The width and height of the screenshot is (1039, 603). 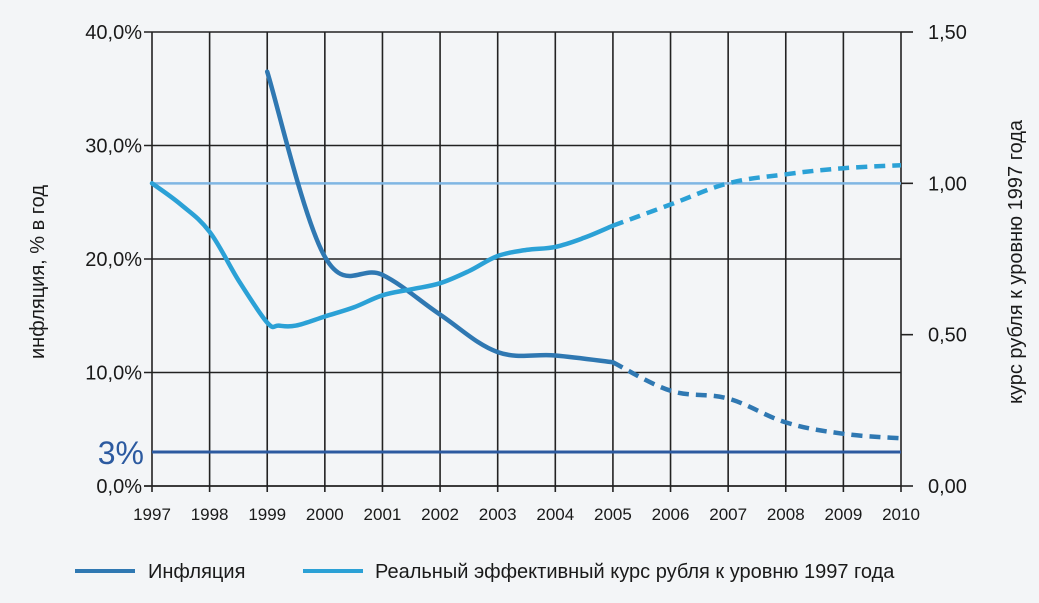 I want to click on y-axis-left-title: инфляция, % в год, so click(x=38, y=272).